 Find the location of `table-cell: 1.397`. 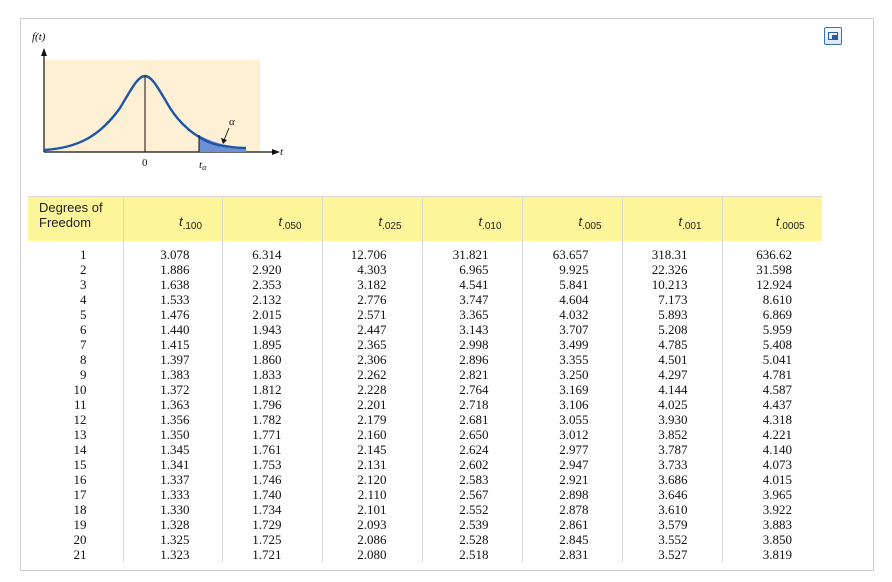

table-cell: 1.397 is located at coordinates (175, 359).